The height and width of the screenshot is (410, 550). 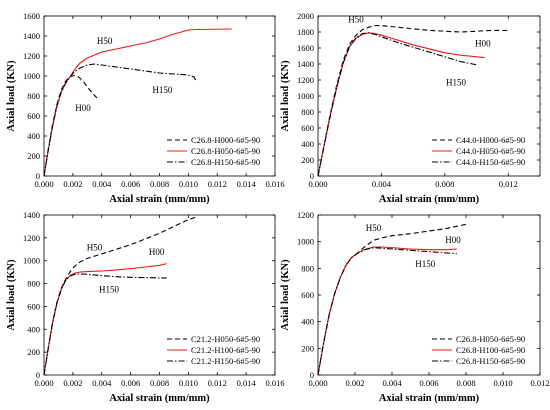 What do you see at coordinates (225, 140) in the screenshot?
I see `legend-entry: C26.8-H000-6#5-90` at bounding box center [225, 140].